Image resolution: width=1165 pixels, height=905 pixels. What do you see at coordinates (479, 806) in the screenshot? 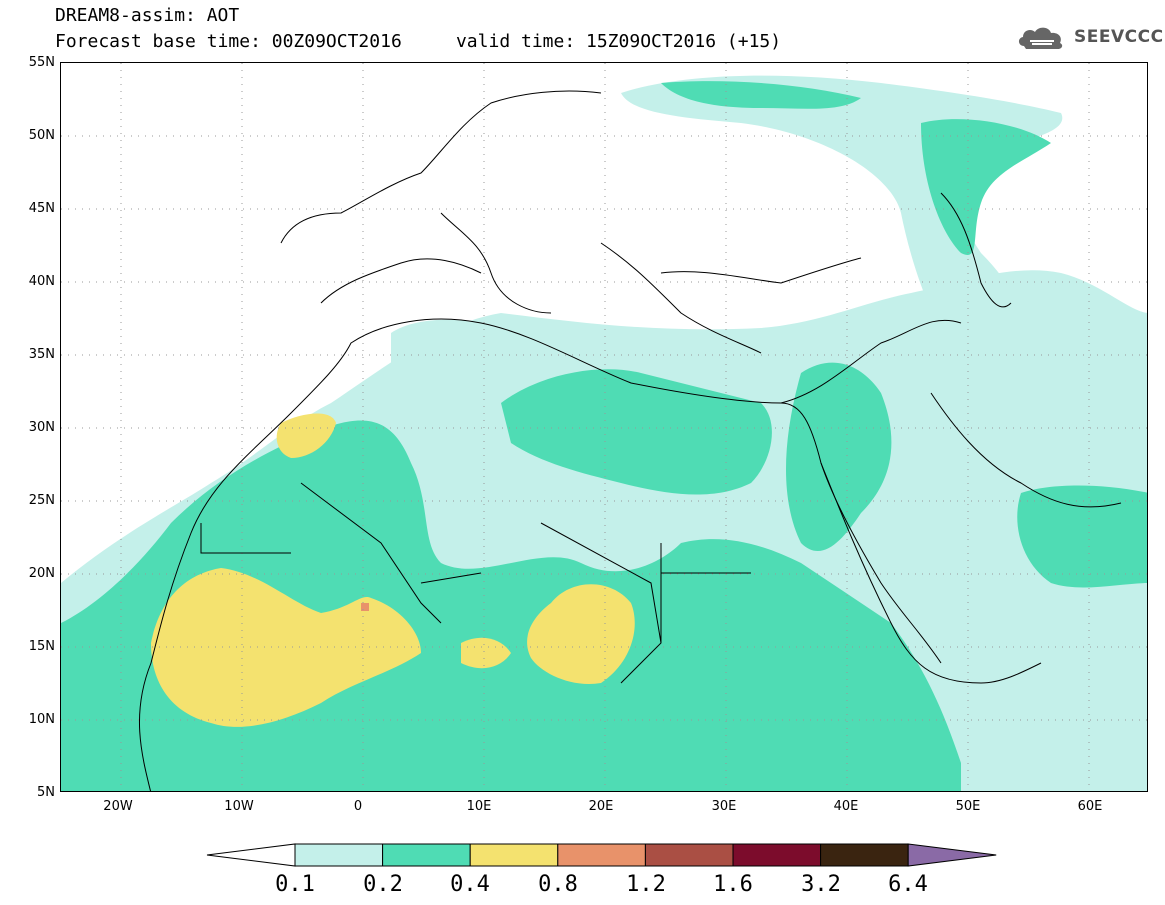
I see `lon-label: 10E` at bounding box center [479, 806].